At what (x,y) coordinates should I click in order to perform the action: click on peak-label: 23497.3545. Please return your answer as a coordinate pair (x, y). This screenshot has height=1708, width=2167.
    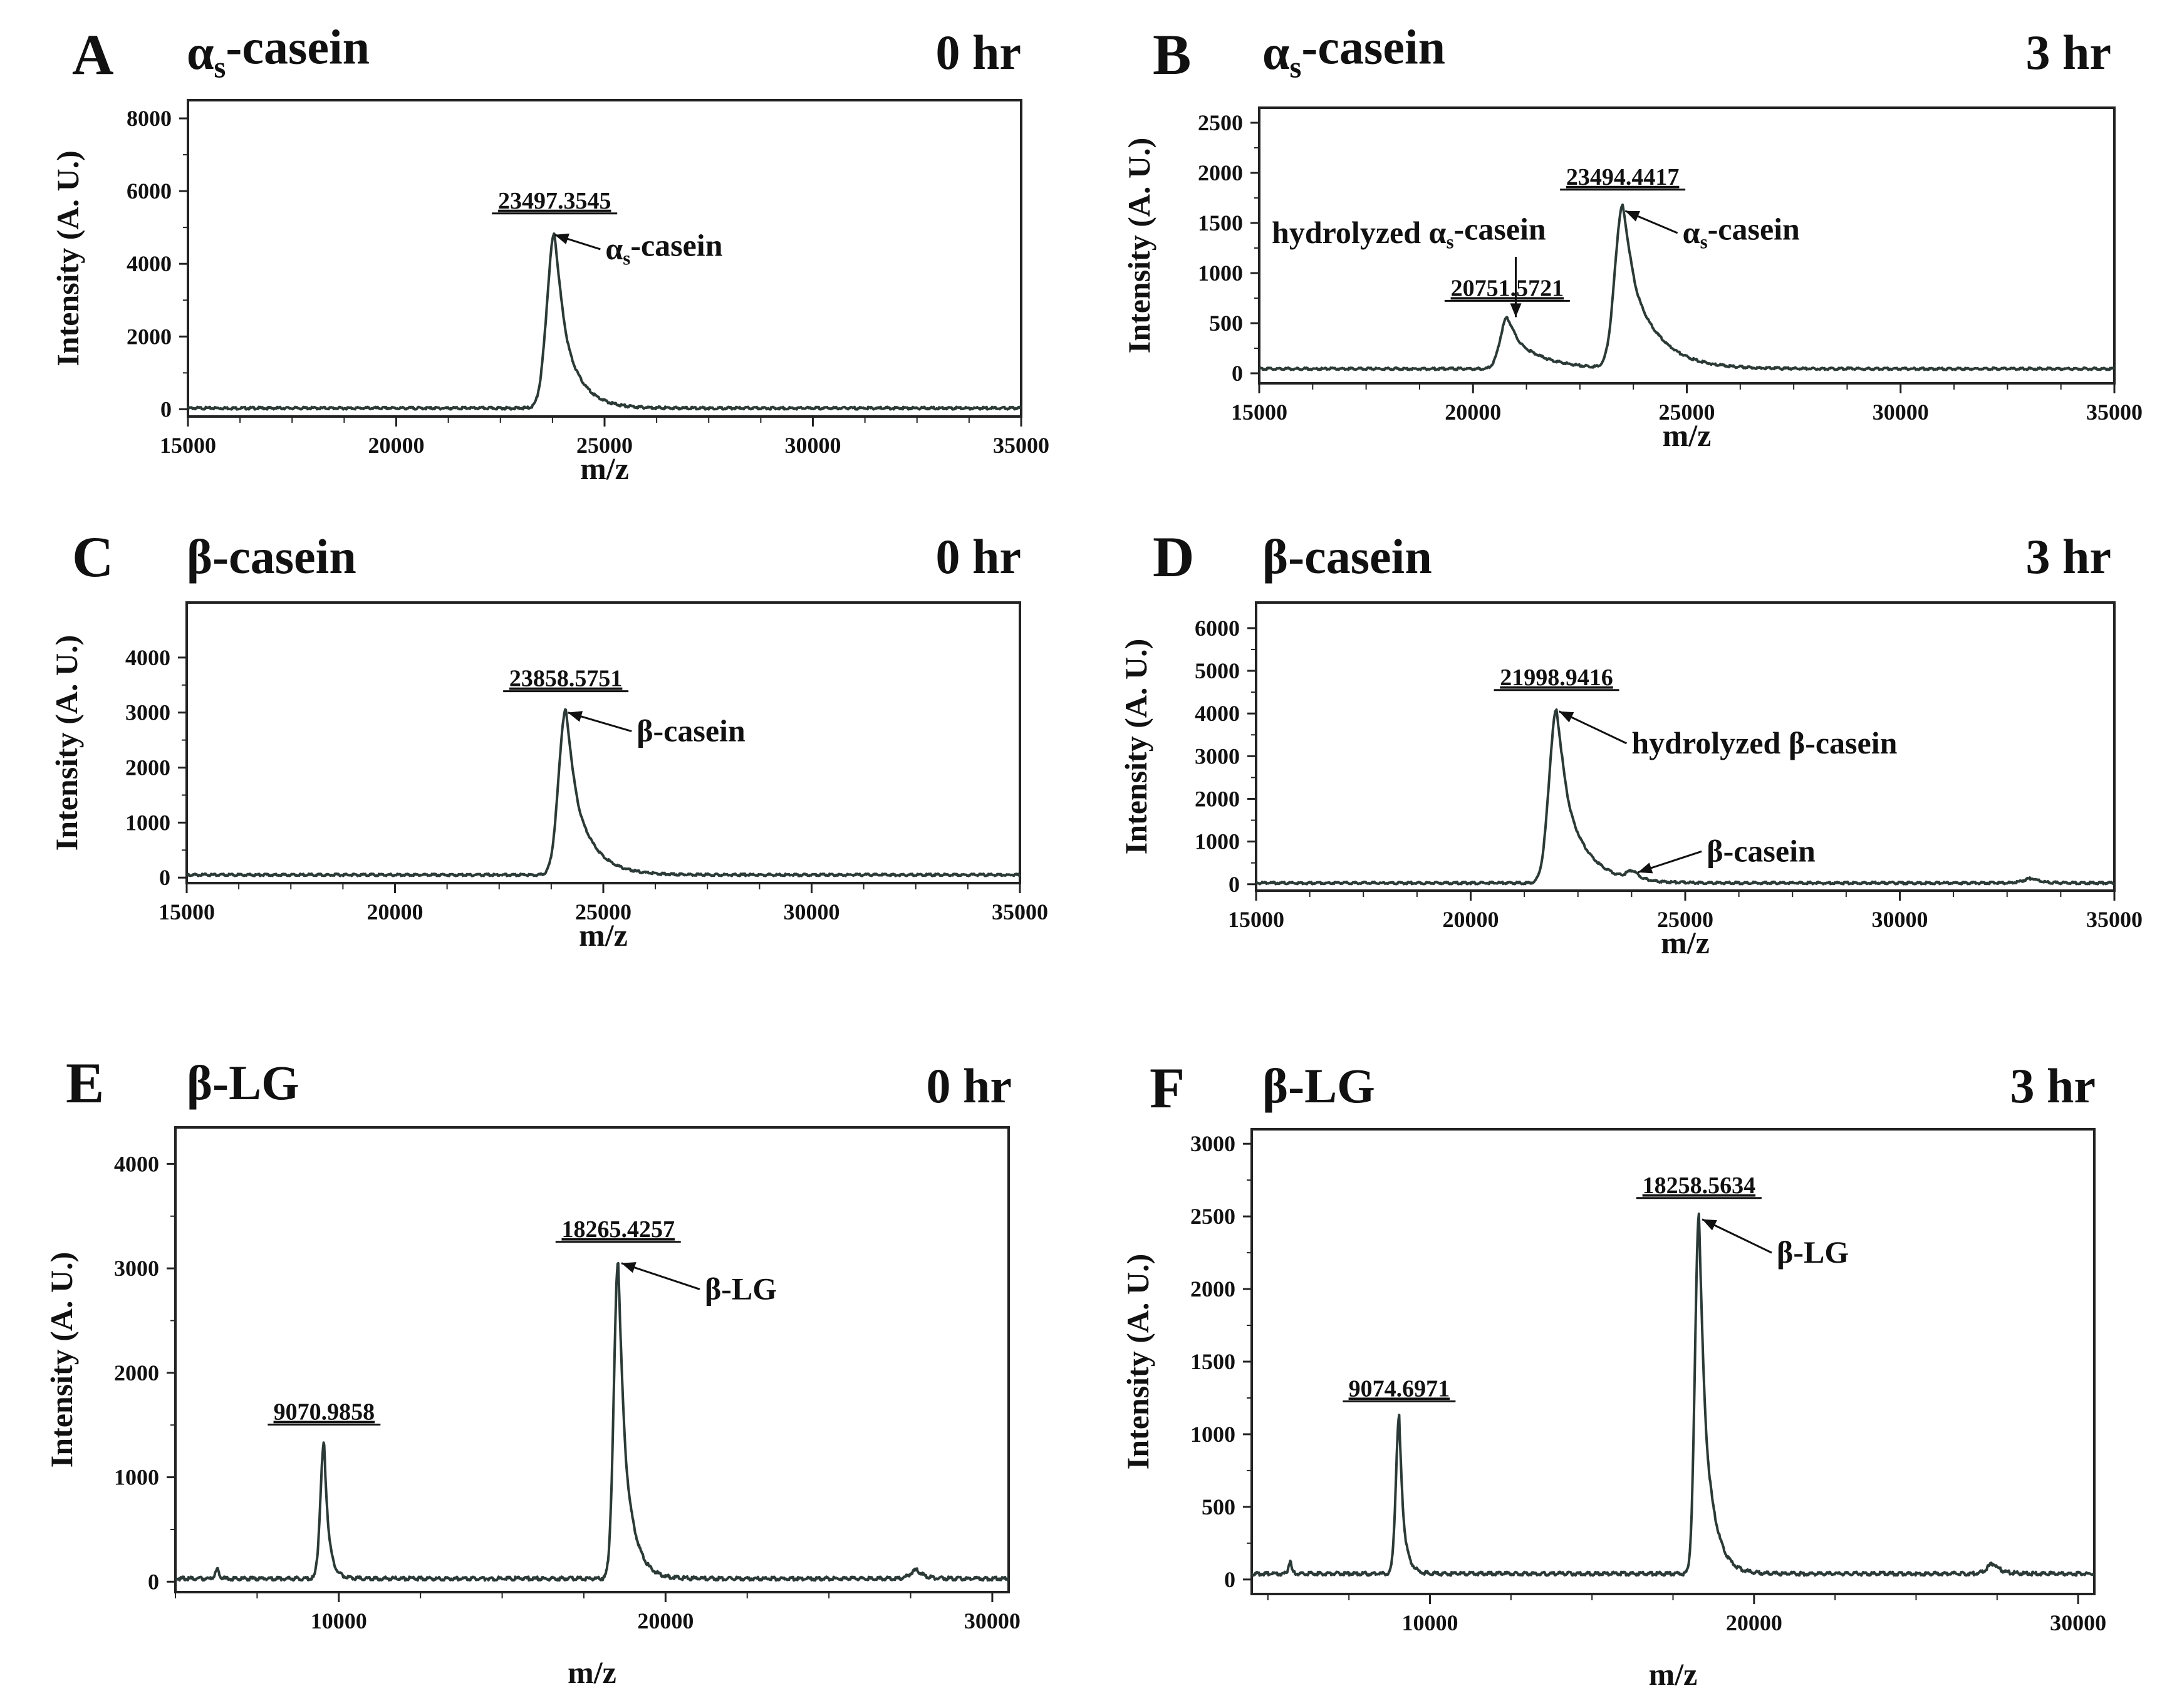
    Looking at the image, I should click on (554, 201).